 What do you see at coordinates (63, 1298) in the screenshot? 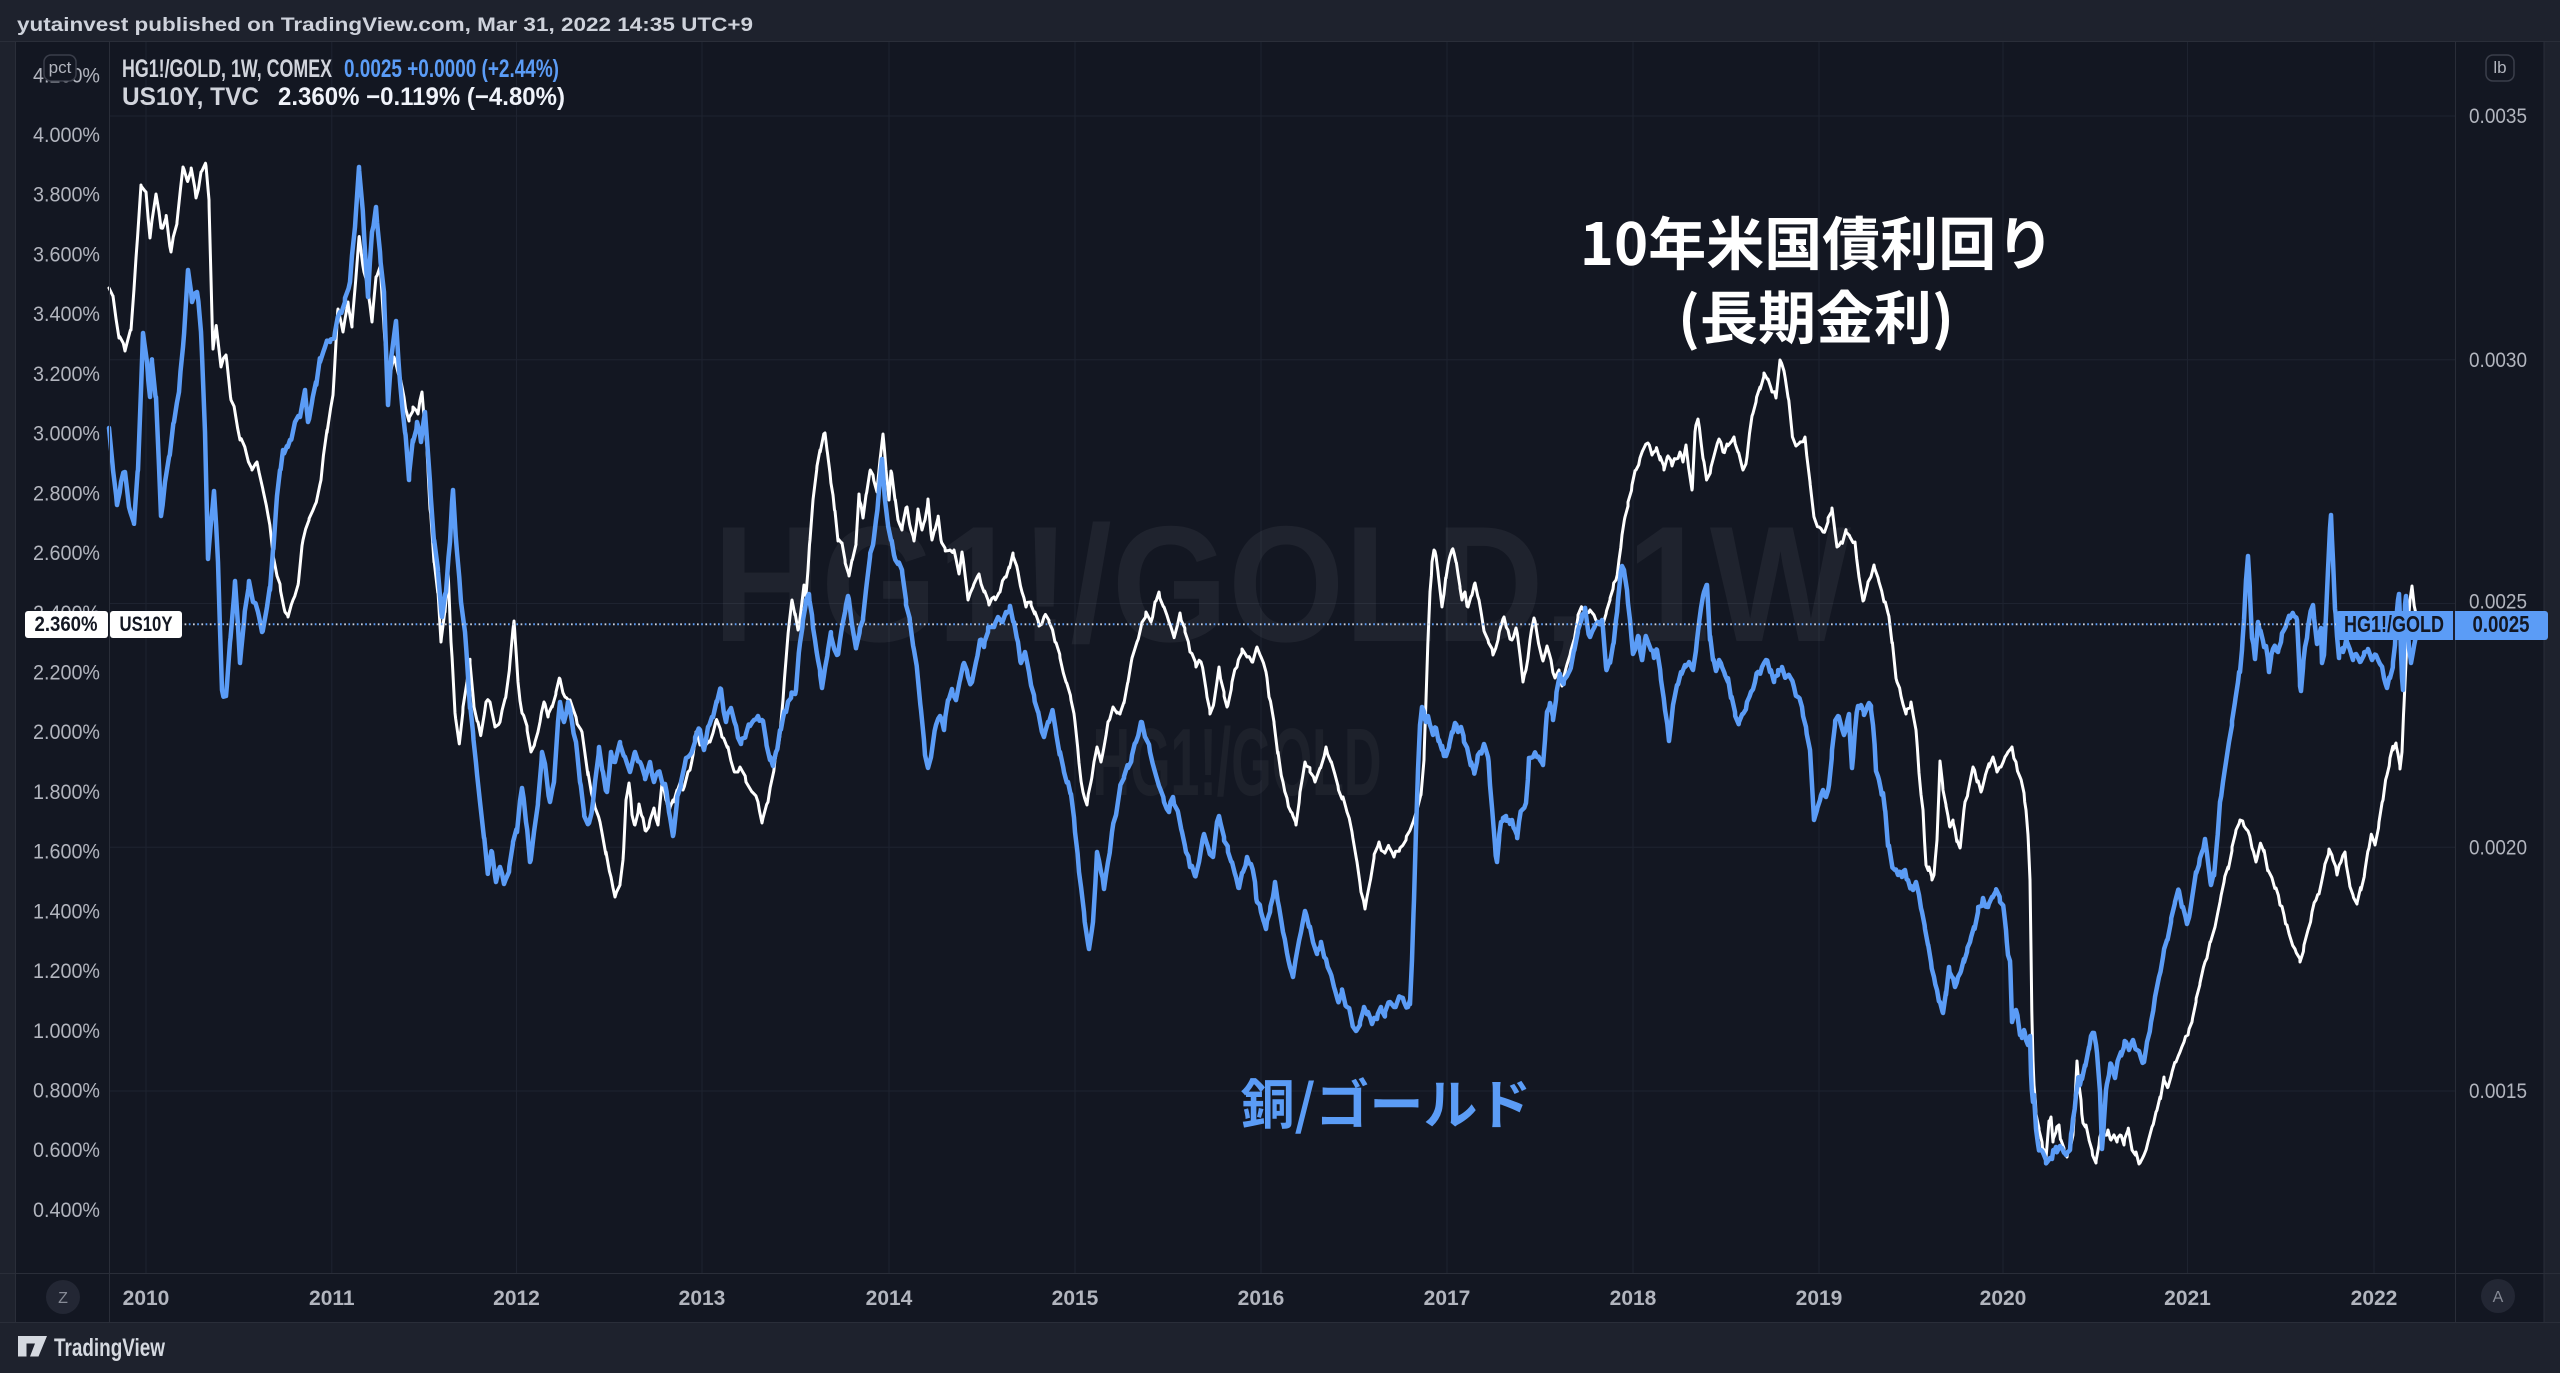
I see `svg-text: Z` at bounding box center [63, 1298].